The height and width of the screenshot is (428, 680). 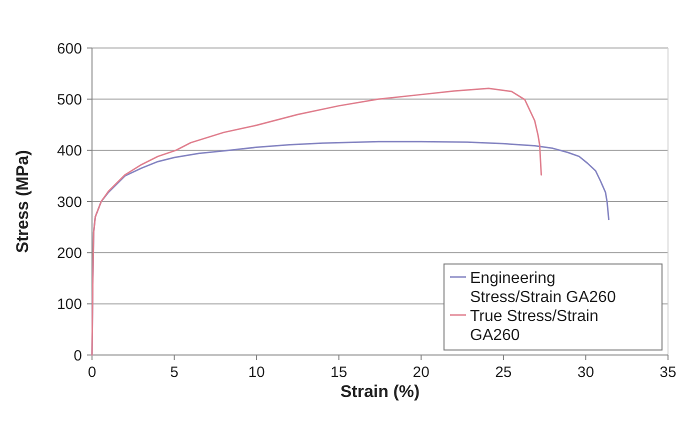 I want to click on x-axis-title: Strain (%), so click(x=380, y=391).